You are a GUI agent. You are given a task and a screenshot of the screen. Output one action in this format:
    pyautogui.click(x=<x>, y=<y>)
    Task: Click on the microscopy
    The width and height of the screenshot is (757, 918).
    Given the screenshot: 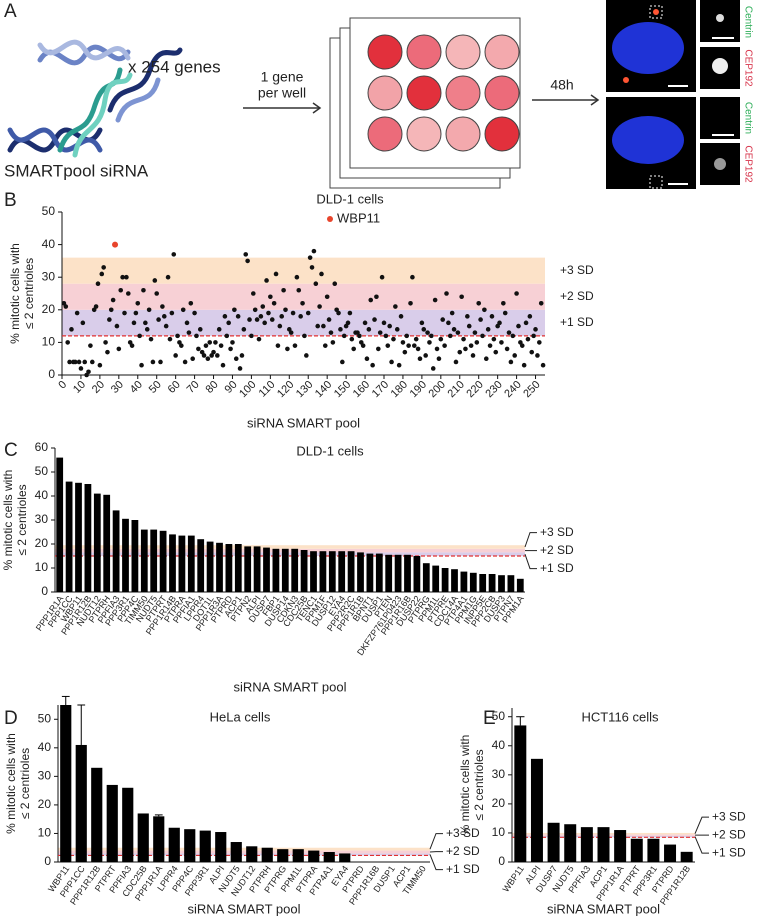 What is the action you would take?
    pyautogui.click(x=673, y=94)
    